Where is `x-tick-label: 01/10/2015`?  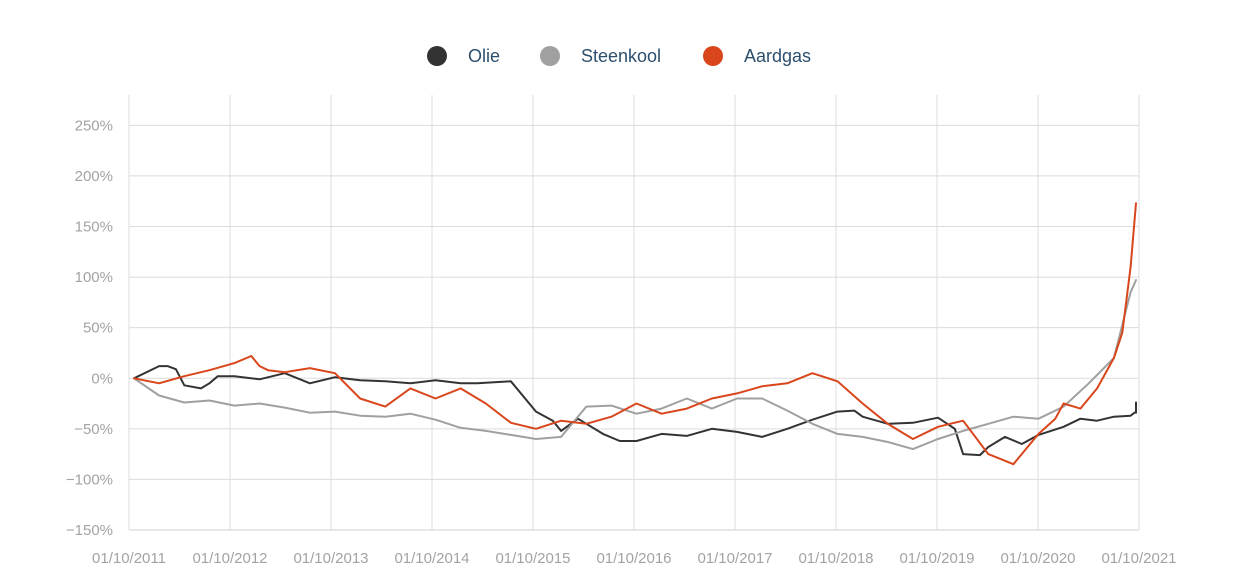 x-tick-label: 01/10/2015 is located at coordinates (532, 558).